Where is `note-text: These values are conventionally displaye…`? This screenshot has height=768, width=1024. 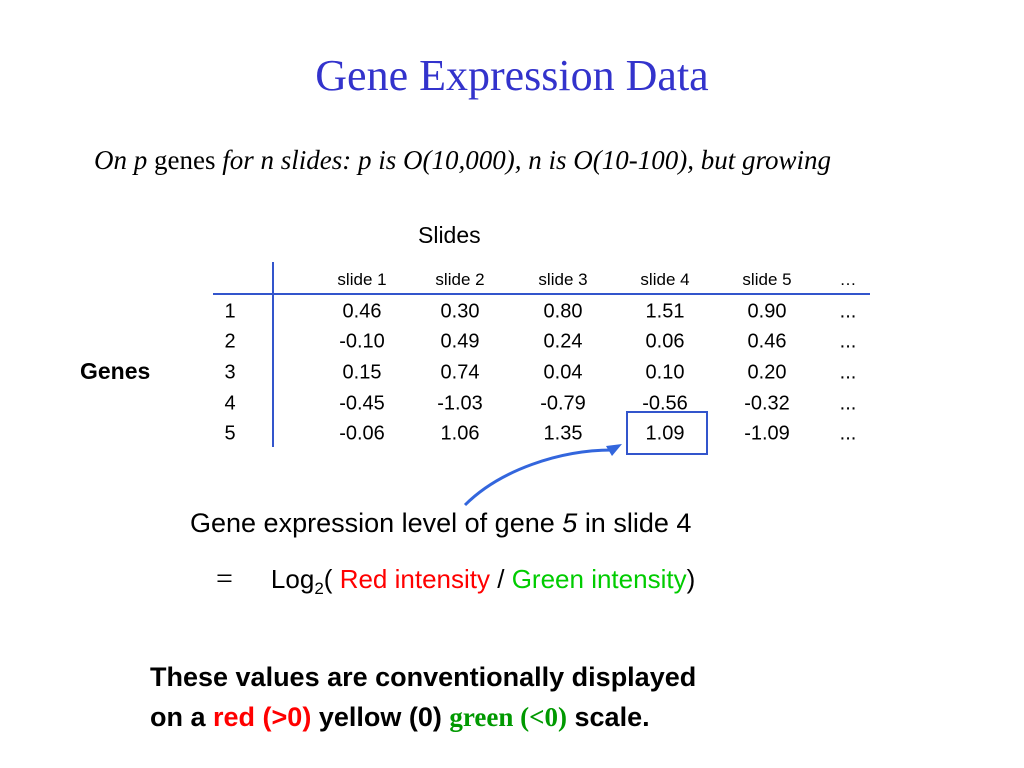
note-text: These values are conventionally displaye… is located at coordinates (423, 677).